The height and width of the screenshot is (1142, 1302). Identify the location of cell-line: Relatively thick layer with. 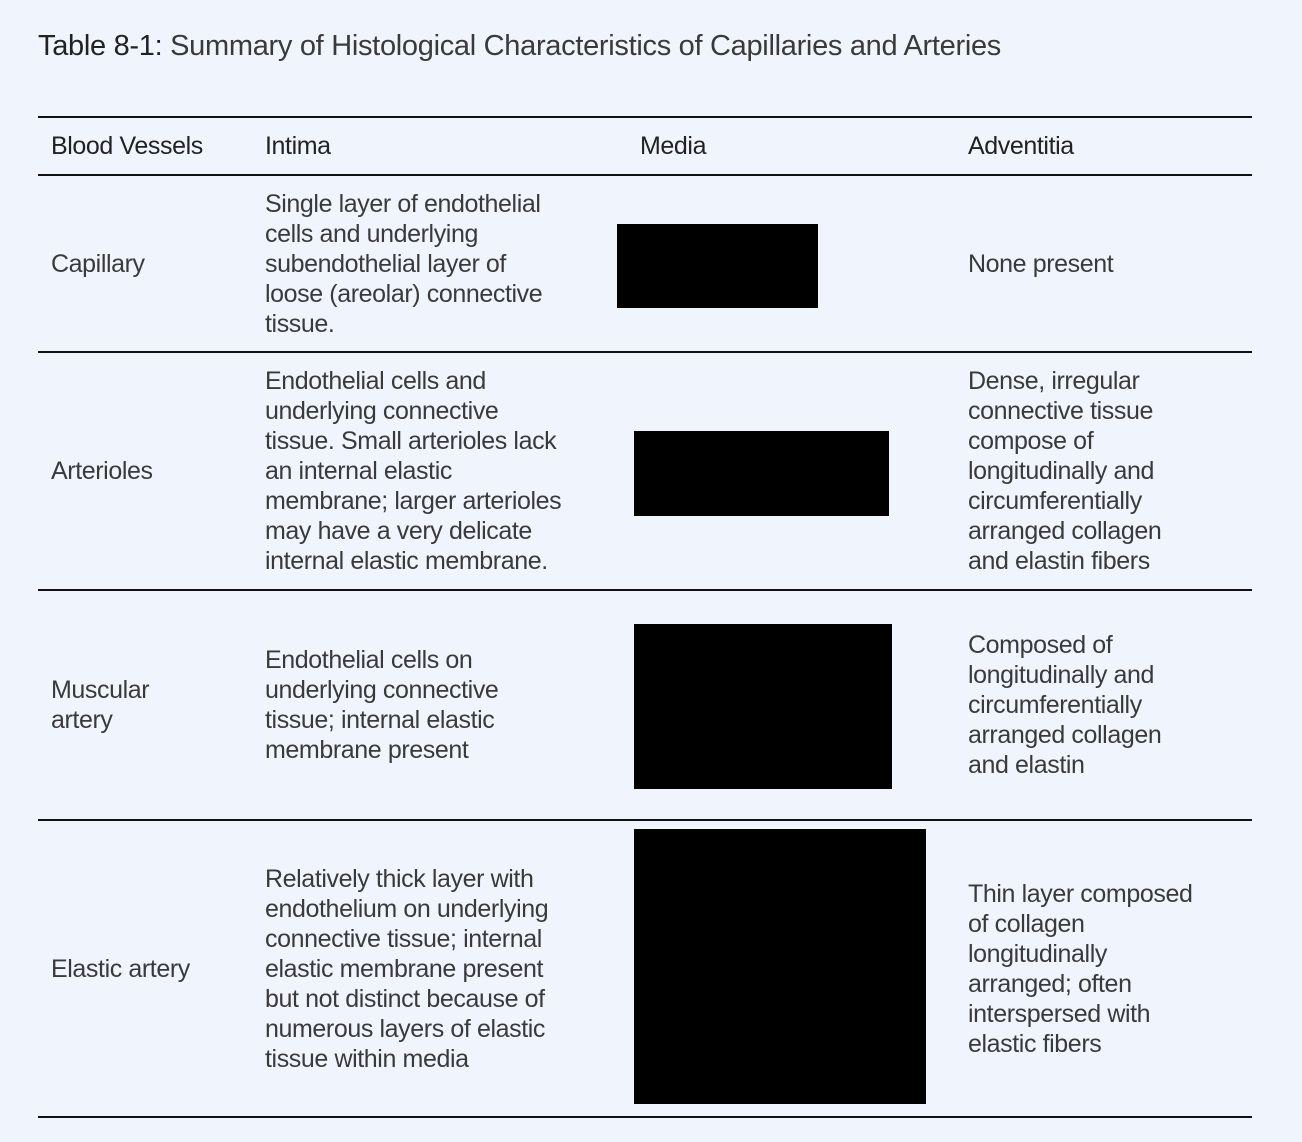
(399, 879).